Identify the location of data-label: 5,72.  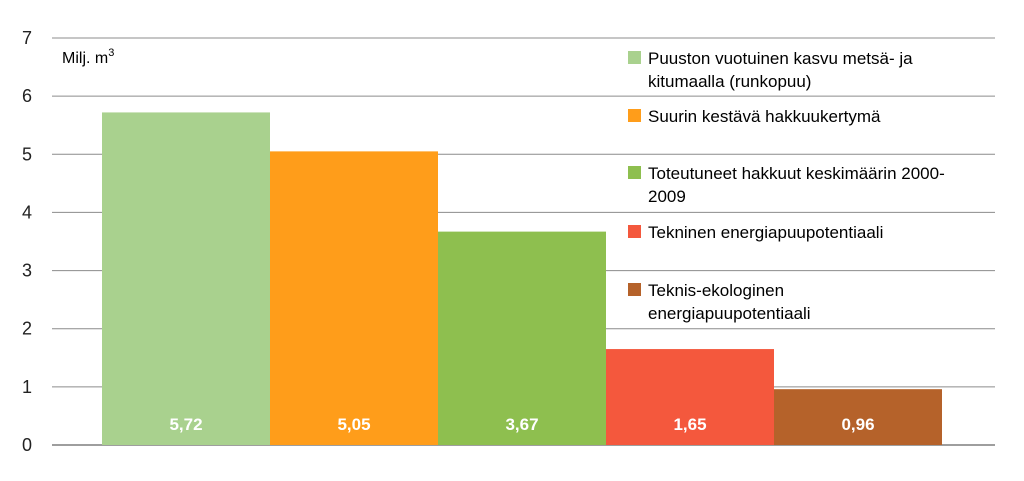
(185, 424).